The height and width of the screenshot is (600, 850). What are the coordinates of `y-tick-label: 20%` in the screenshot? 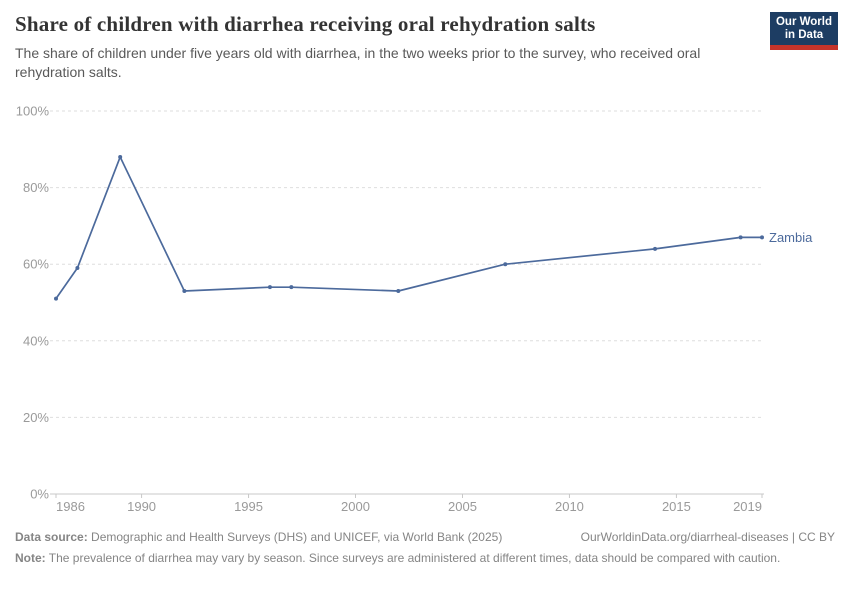 It's located at (36, 417).